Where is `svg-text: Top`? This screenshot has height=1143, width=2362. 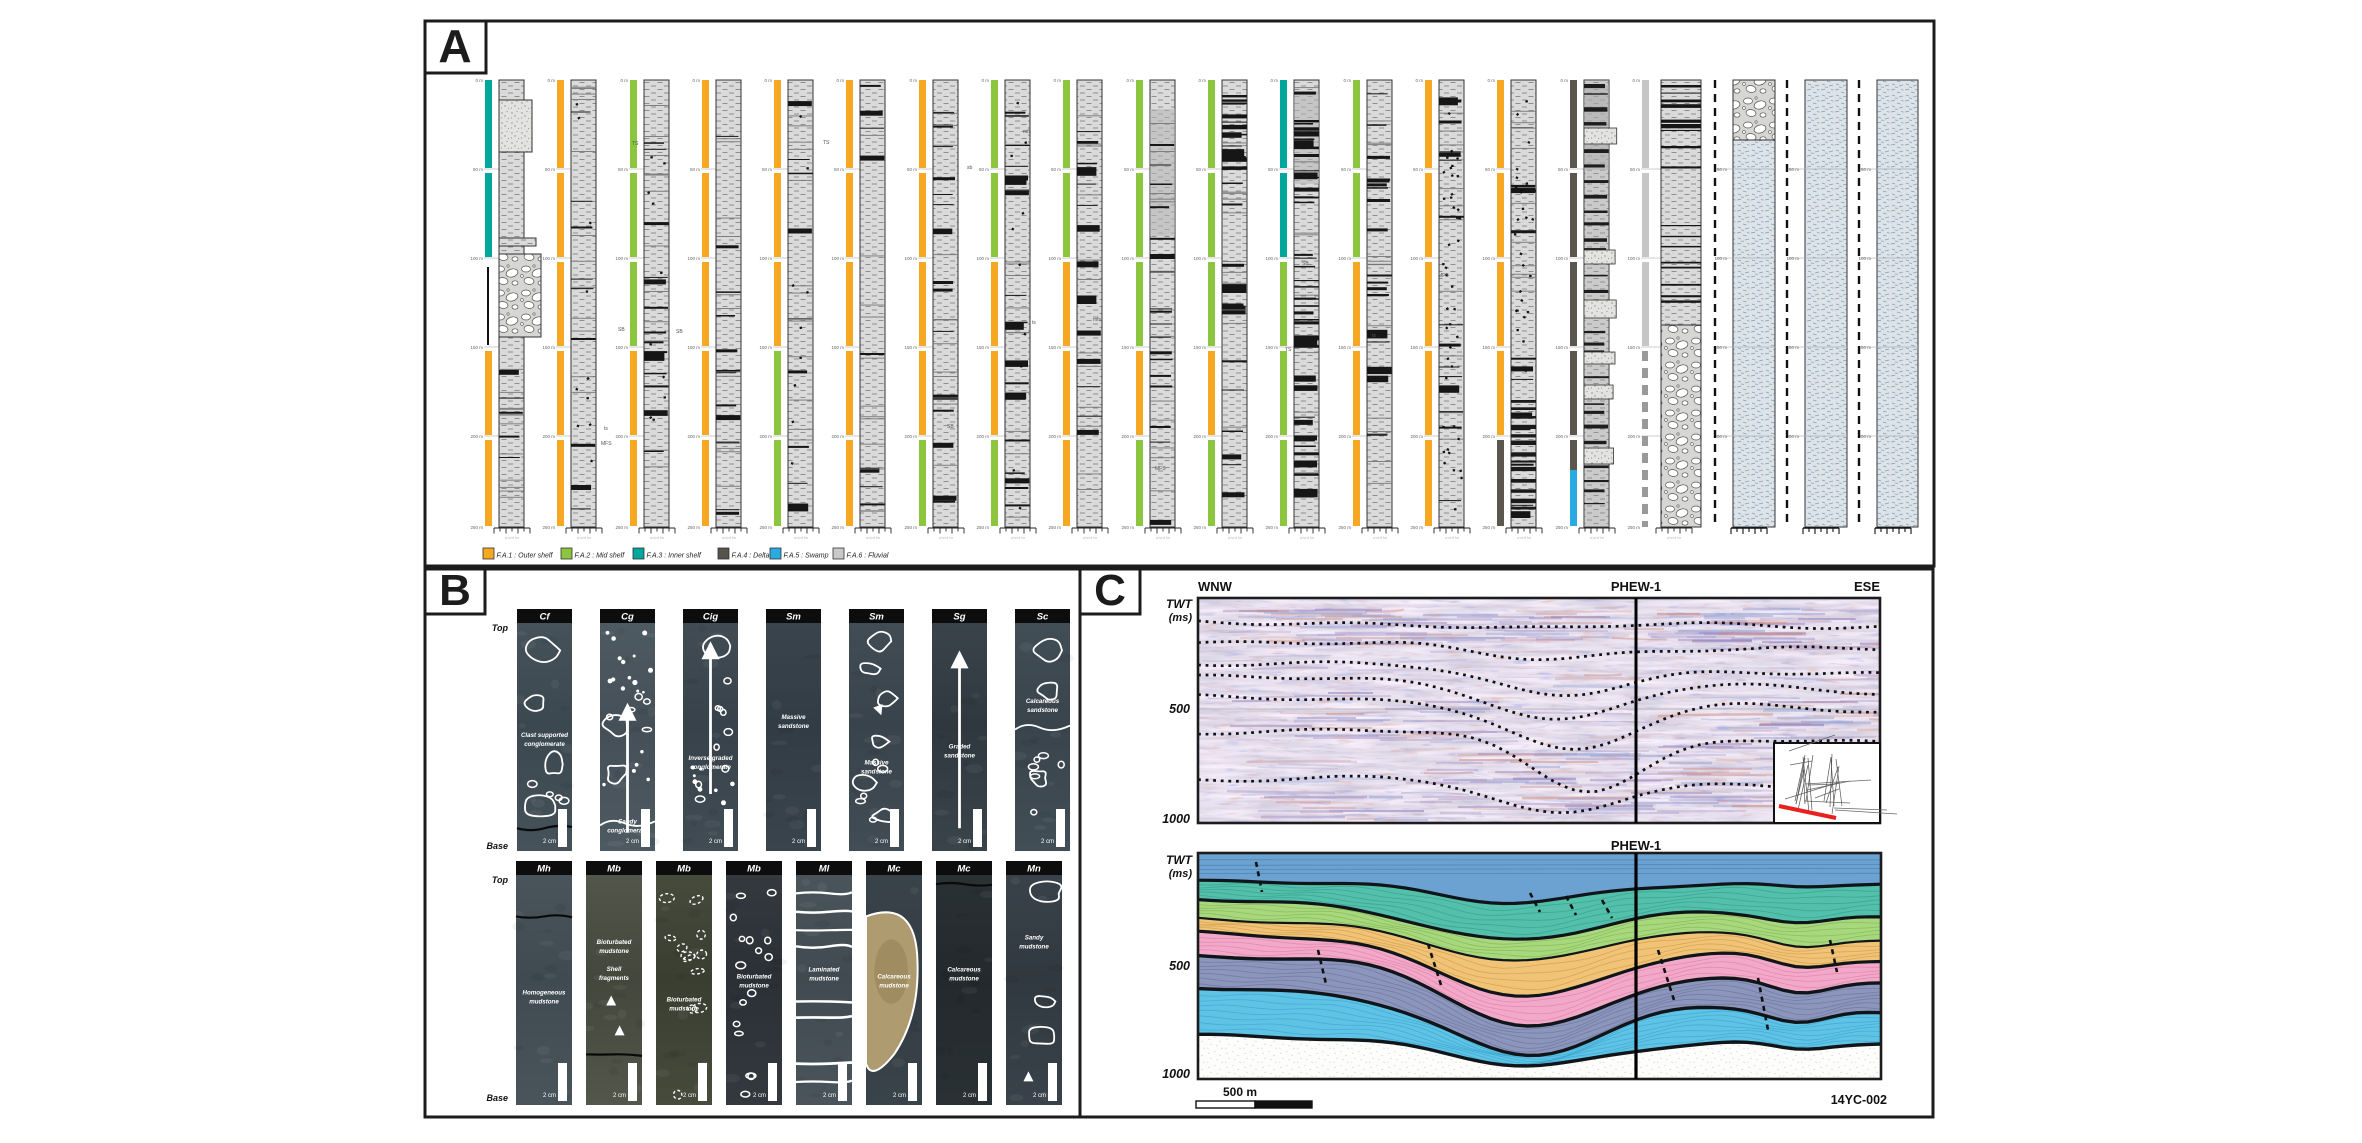
svg-text: Top is located at coordinates (500, 628).